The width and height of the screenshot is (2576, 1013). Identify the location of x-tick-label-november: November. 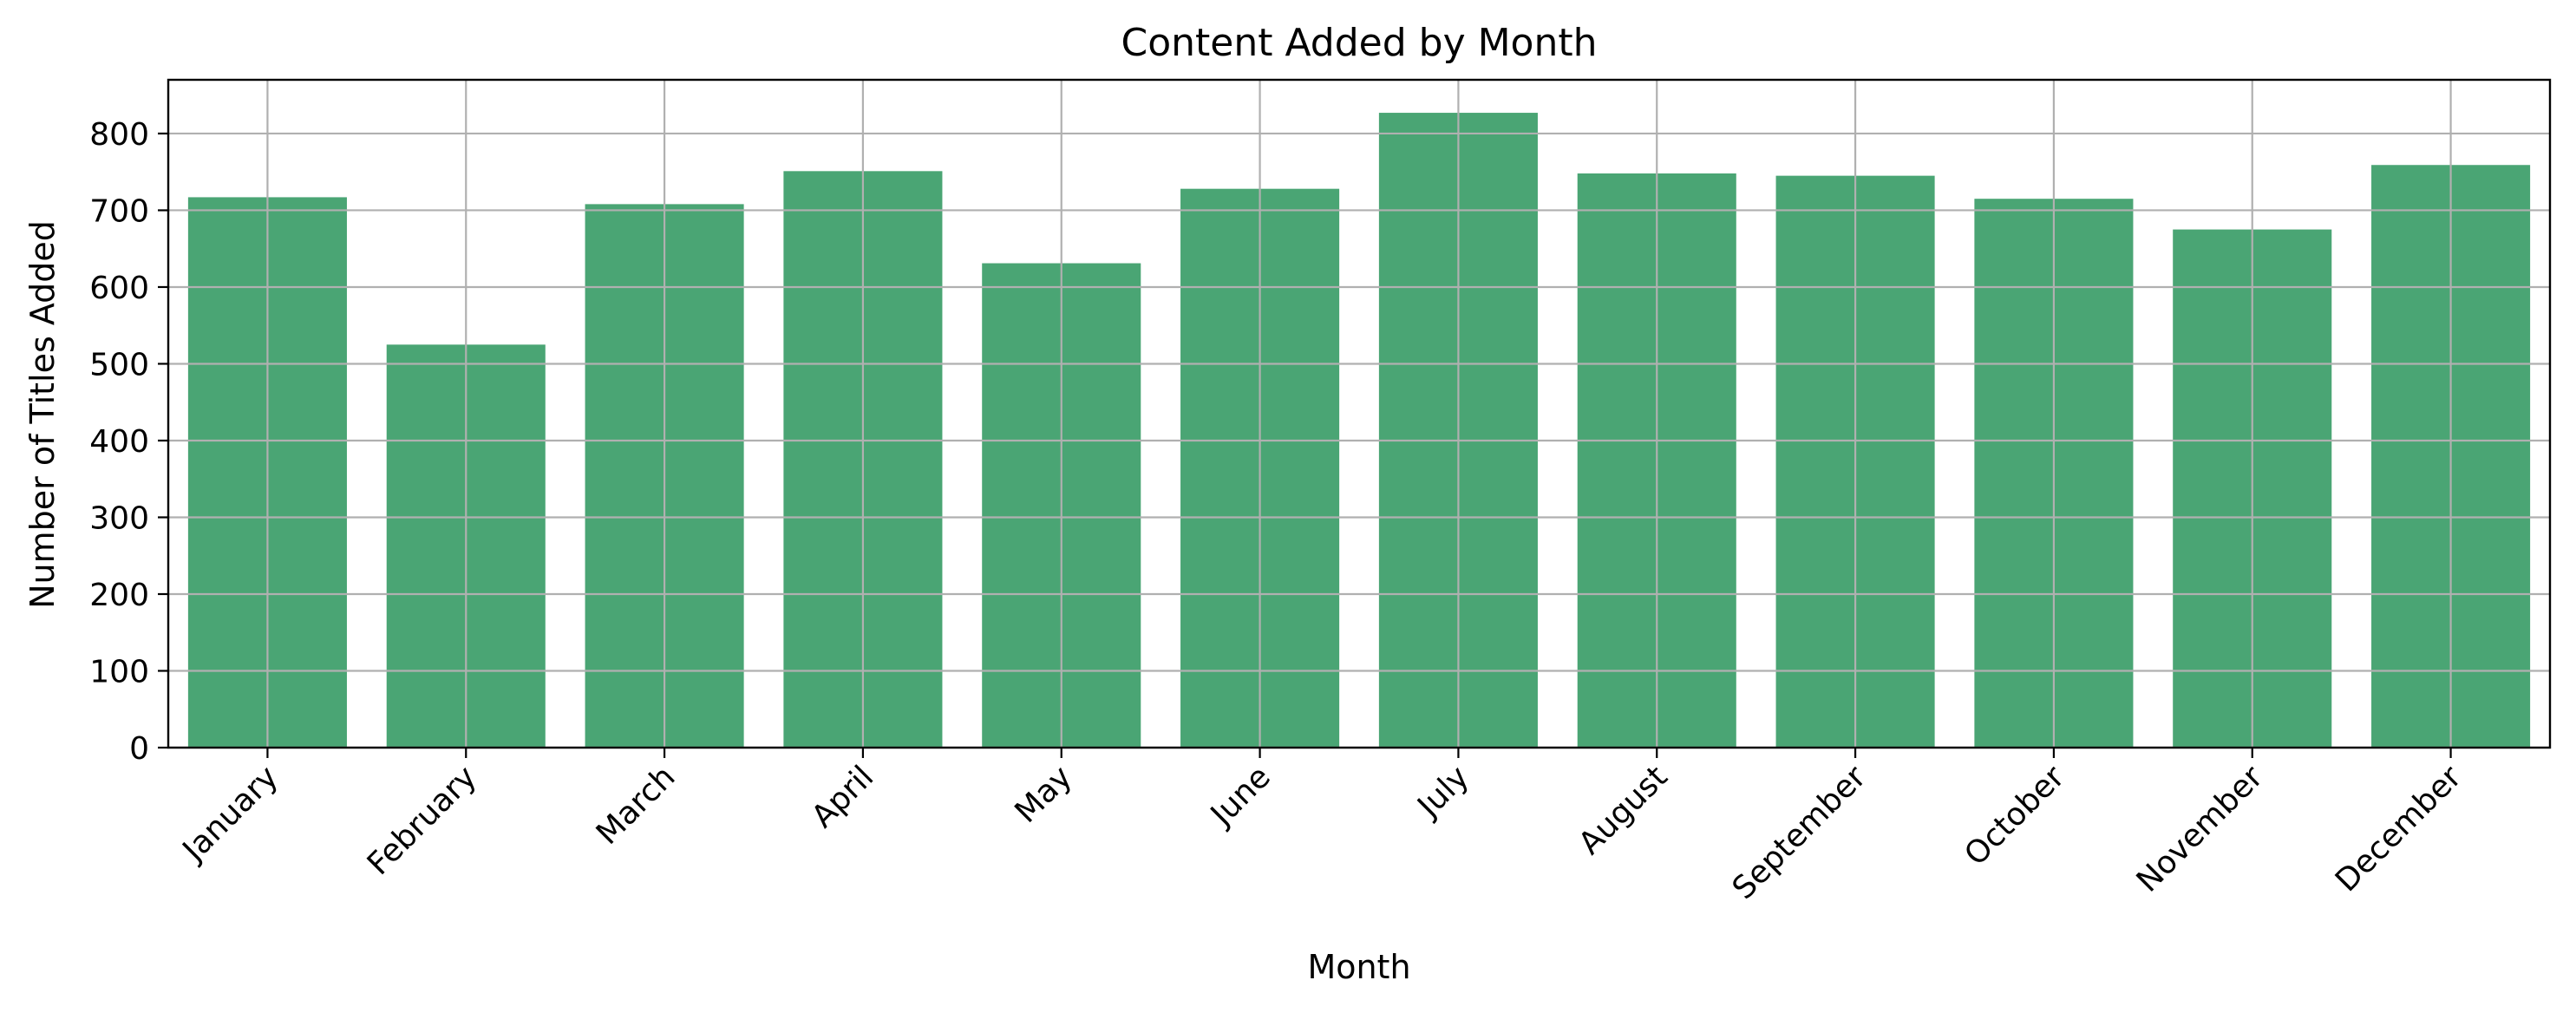
(2200, 829).